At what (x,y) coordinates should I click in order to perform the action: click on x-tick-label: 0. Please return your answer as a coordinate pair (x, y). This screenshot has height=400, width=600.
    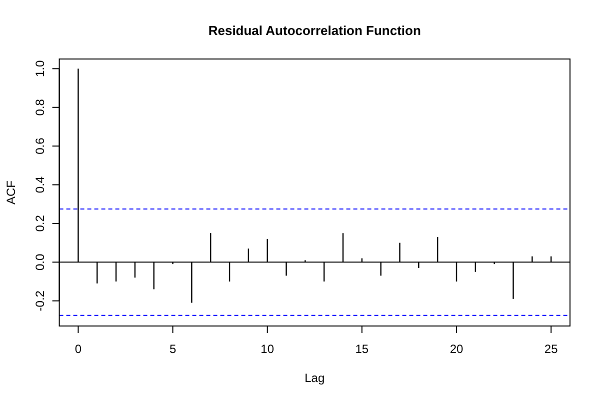
    Looking at the image, I should click on (78, 349).